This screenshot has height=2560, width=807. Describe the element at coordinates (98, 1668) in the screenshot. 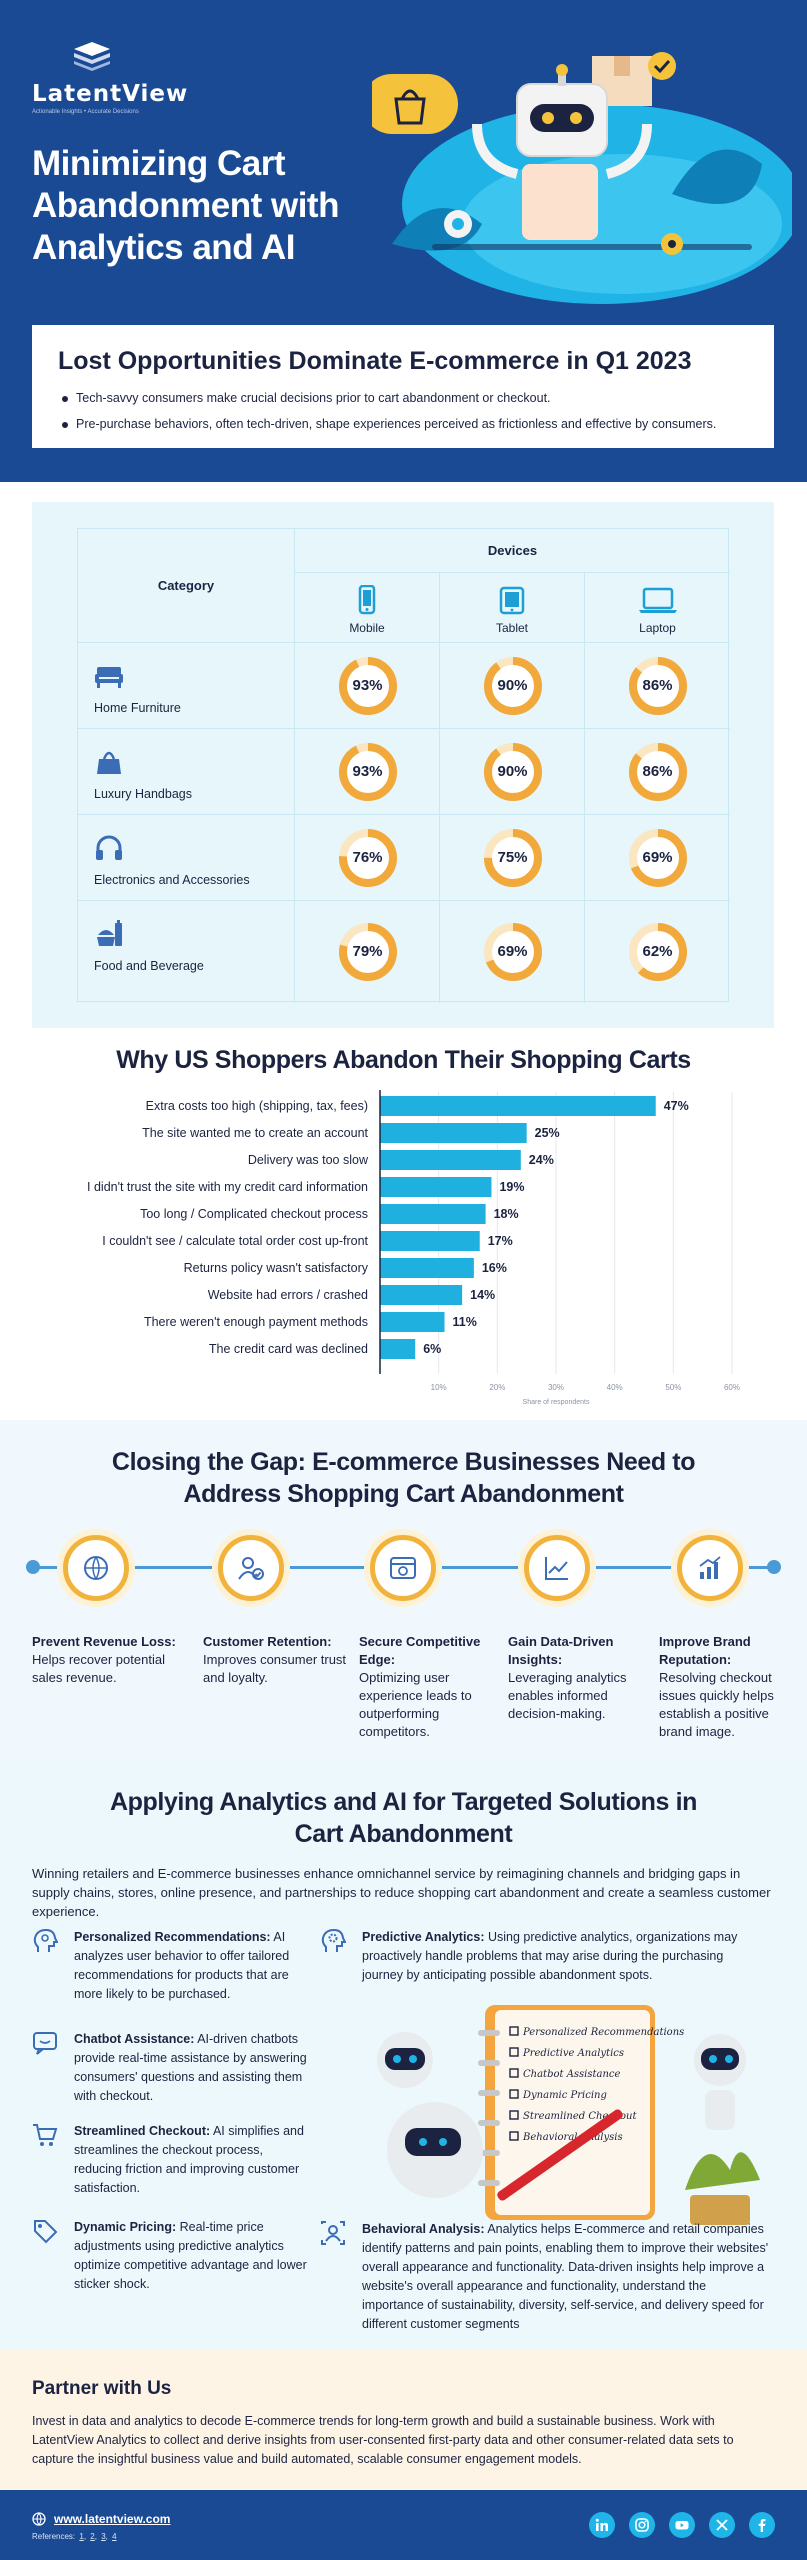

I see `gap-item-text: Helps recover potential sales revenue.` at that location.